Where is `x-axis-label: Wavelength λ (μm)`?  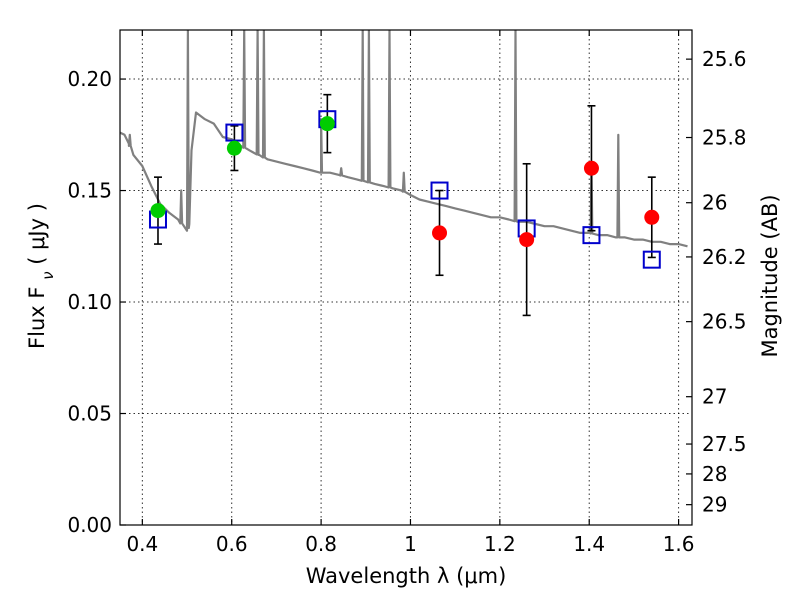 x-axis-label: Wavelength λ (μm) is located at coordinates (406, 576).